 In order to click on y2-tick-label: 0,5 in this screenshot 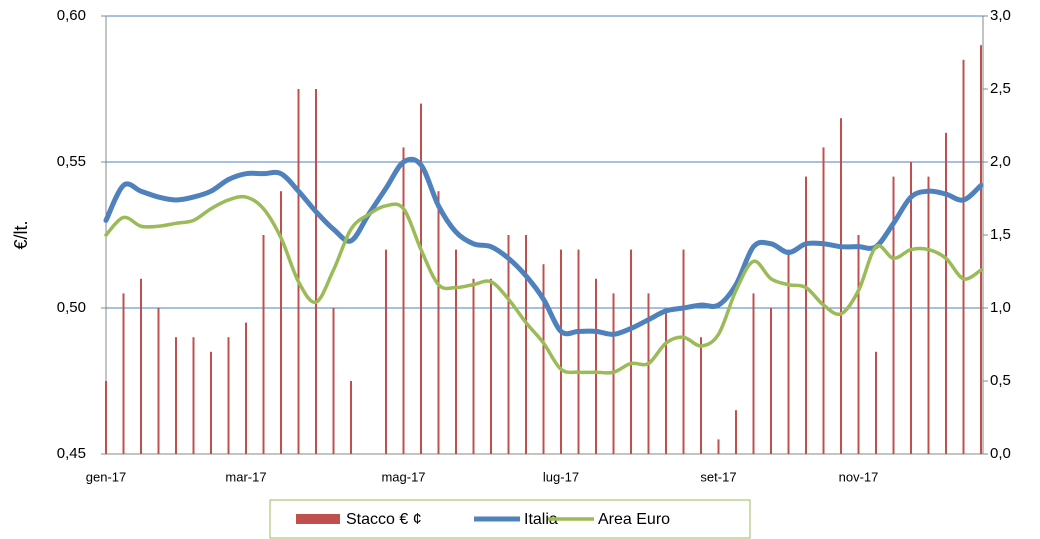, I will do `click(1000, 380)`.